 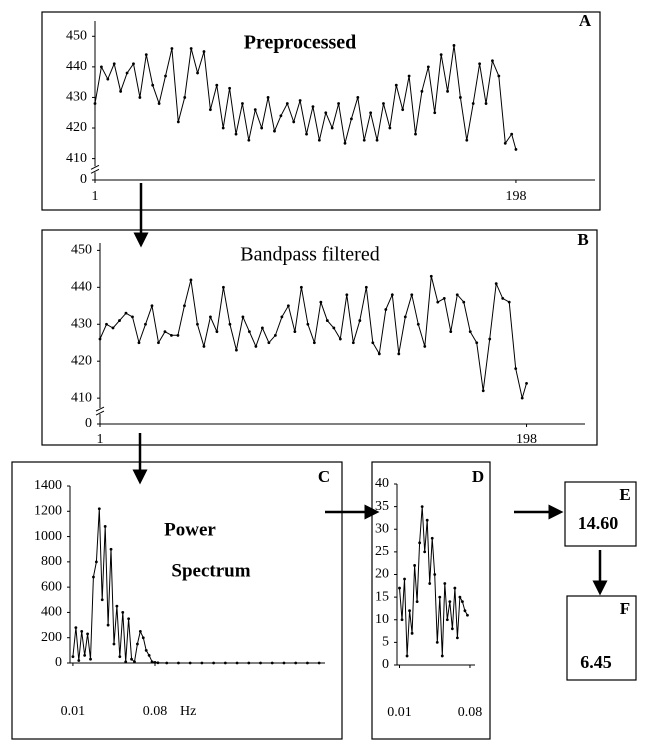 What do you see at coordinates (382, 619) in the screenshot?
I see `y-tick-label: 10` at bounding box center [382, 619].